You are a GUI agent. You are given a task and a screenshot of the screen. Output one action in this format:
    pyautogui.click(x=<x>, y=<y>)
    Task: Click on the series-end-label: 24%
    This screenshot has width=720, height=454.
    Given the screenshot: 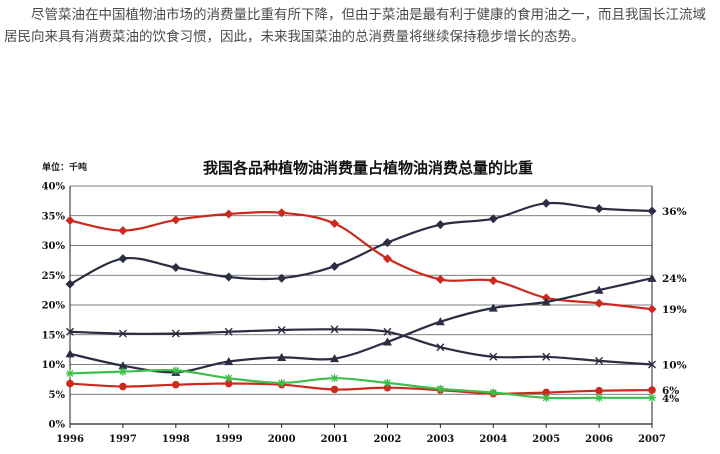 What is the action you would take?
    pyautogui.click(x=674, y=279)
    